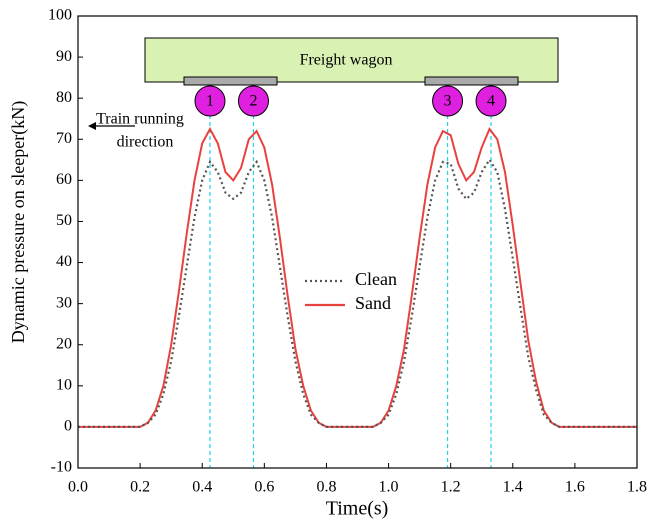 Image resolution: width=662 pixels, height=526 pixels. What do you see at coordinates (326, 487) in the screenshot?
I see `x-tick-label: 0.8` at bounding box center [326, 487].